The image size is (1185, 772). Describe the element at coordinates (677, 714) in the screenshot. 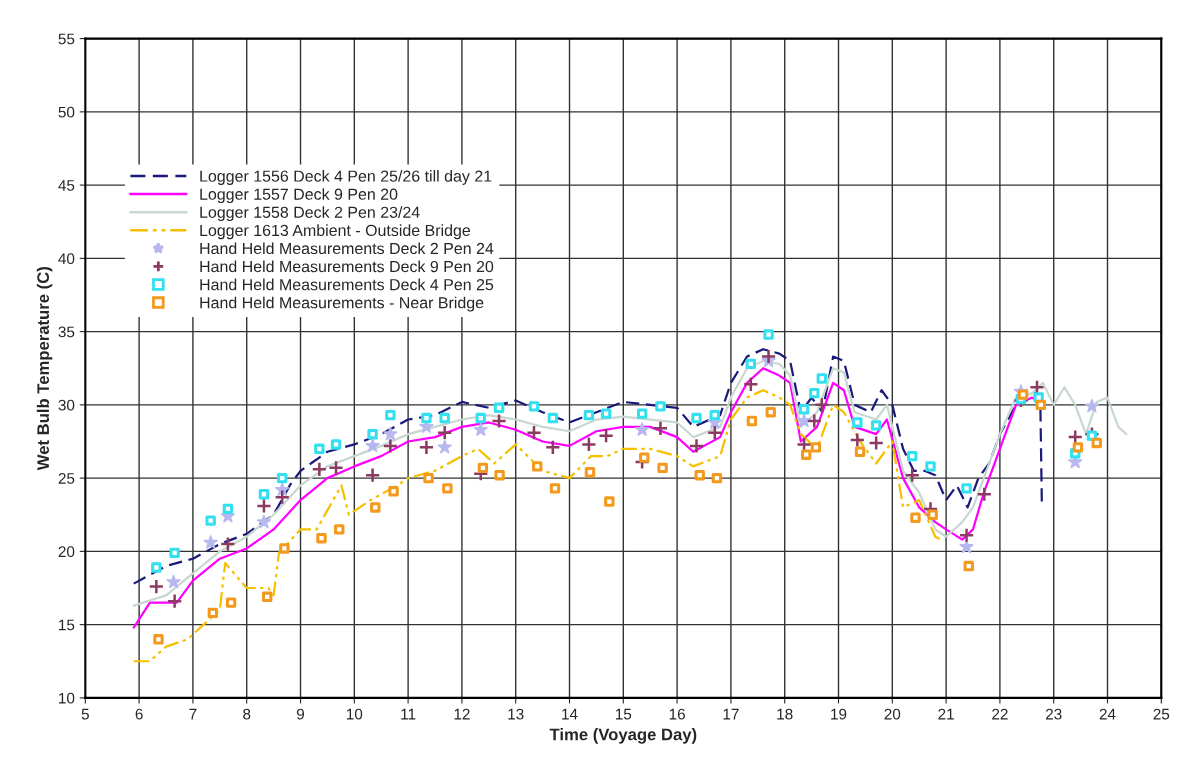

I see `x-tick-label: 16` at that location.